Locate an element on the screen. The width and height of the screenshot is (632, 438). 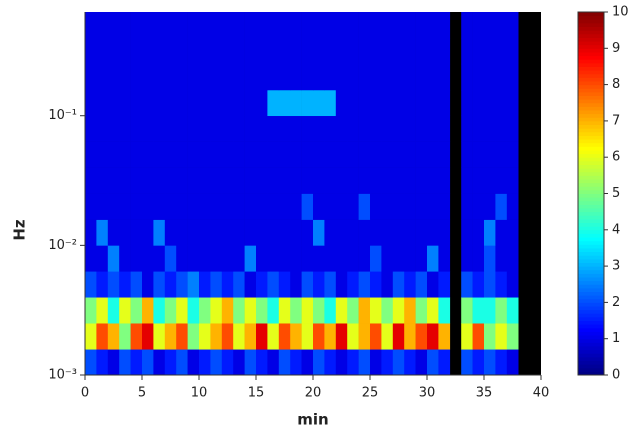
colorbar-tick-label: 9 is located at coordinates (616, 48).